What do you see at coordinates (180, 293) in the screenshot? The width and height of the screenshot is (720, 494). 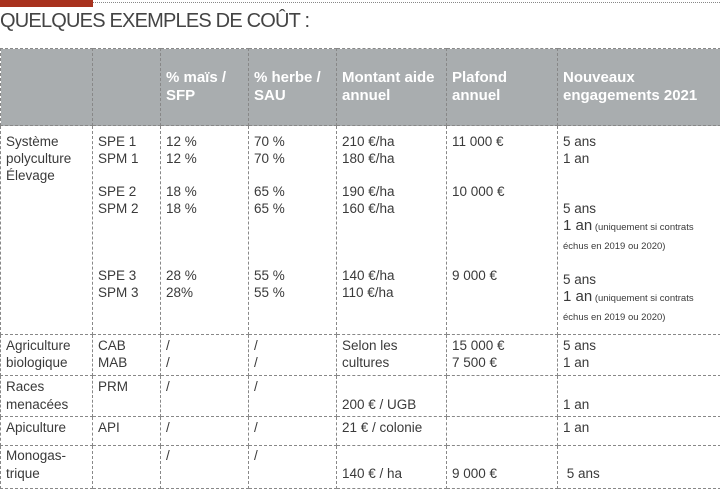 I see `cell-line: 28%` at bounding box center [180, 293].